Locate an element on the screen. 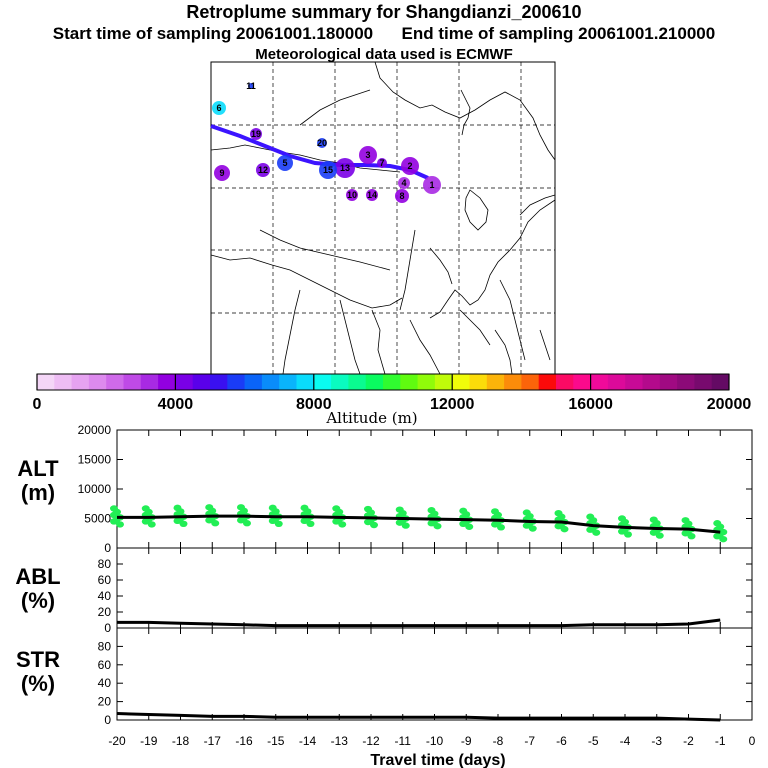  map-marker-label: 14 is located at coordinates (372, 195).